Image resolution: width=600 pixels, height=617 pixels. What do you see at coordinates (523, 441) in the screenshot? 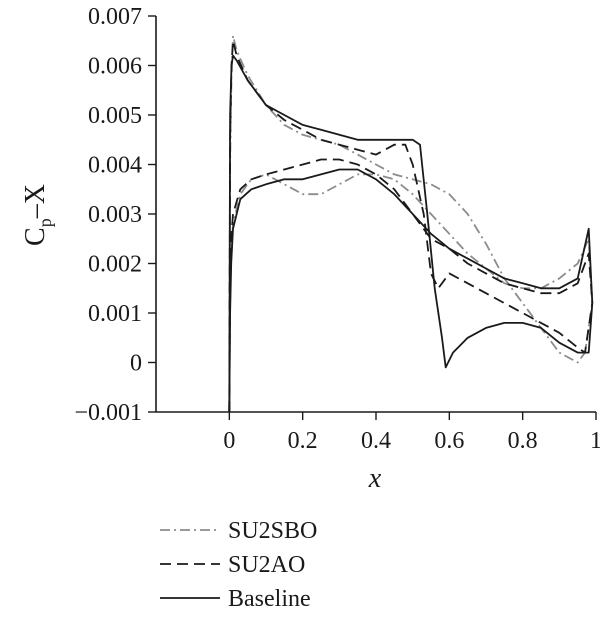
I see `x-tick-label: 0.8` at bounding box center [523, 441].